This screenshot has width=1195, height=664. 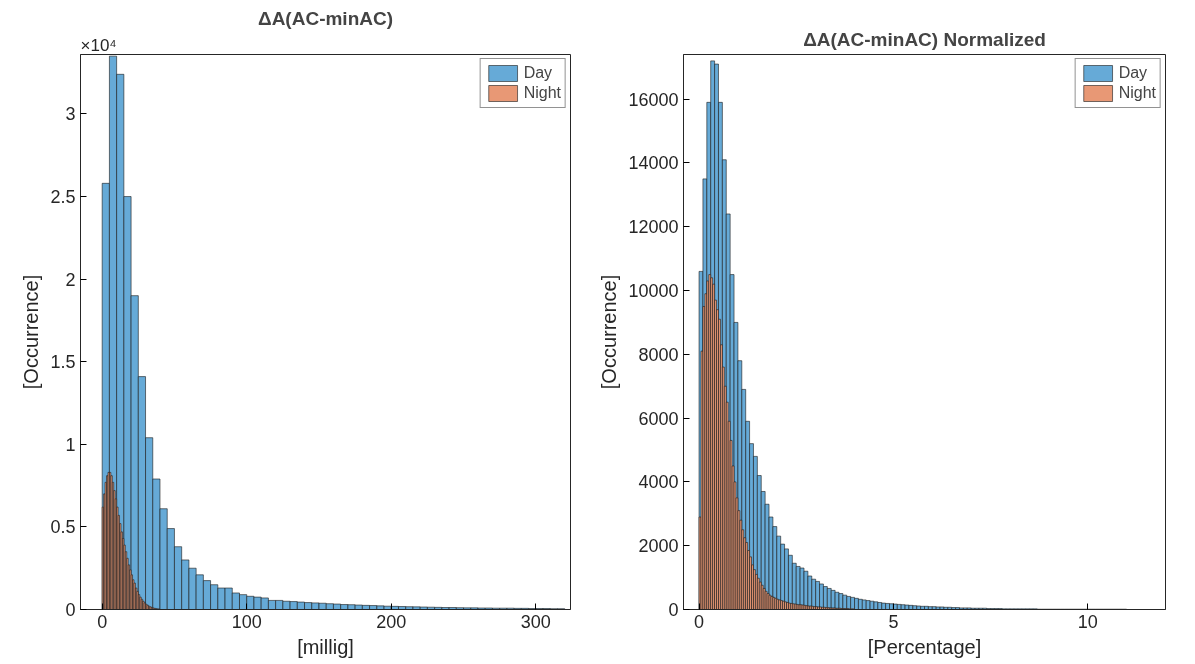 What do you see at coordinates (63, 362) in the screenshot?
I see `y-tick-label: 1.5` at bounding box center [63, 362].